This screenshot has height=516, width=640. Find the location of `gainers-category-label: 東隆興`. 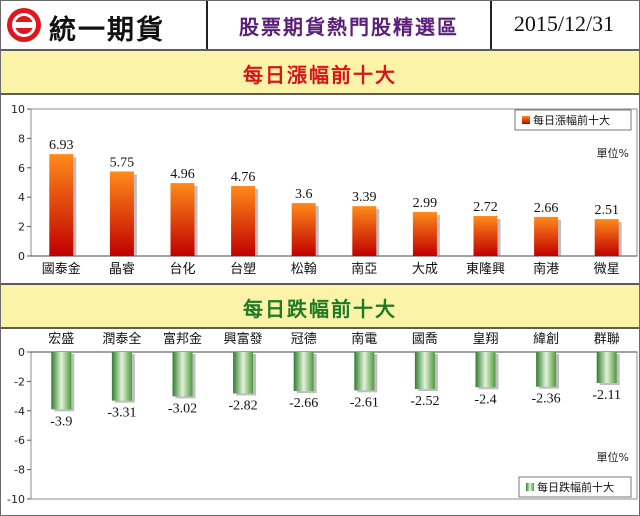

gainers-category-label: 東隆興 is located at coordinates (485, 269).